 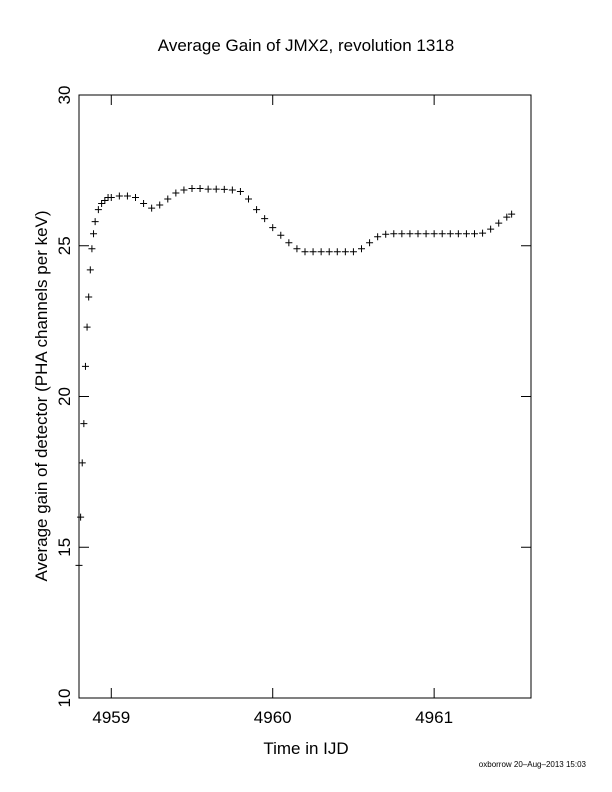 What do you see at coordinates (273, 717) in the screenshot?
I see `x-tick-label: 4960` at bounding box center [273, 717].